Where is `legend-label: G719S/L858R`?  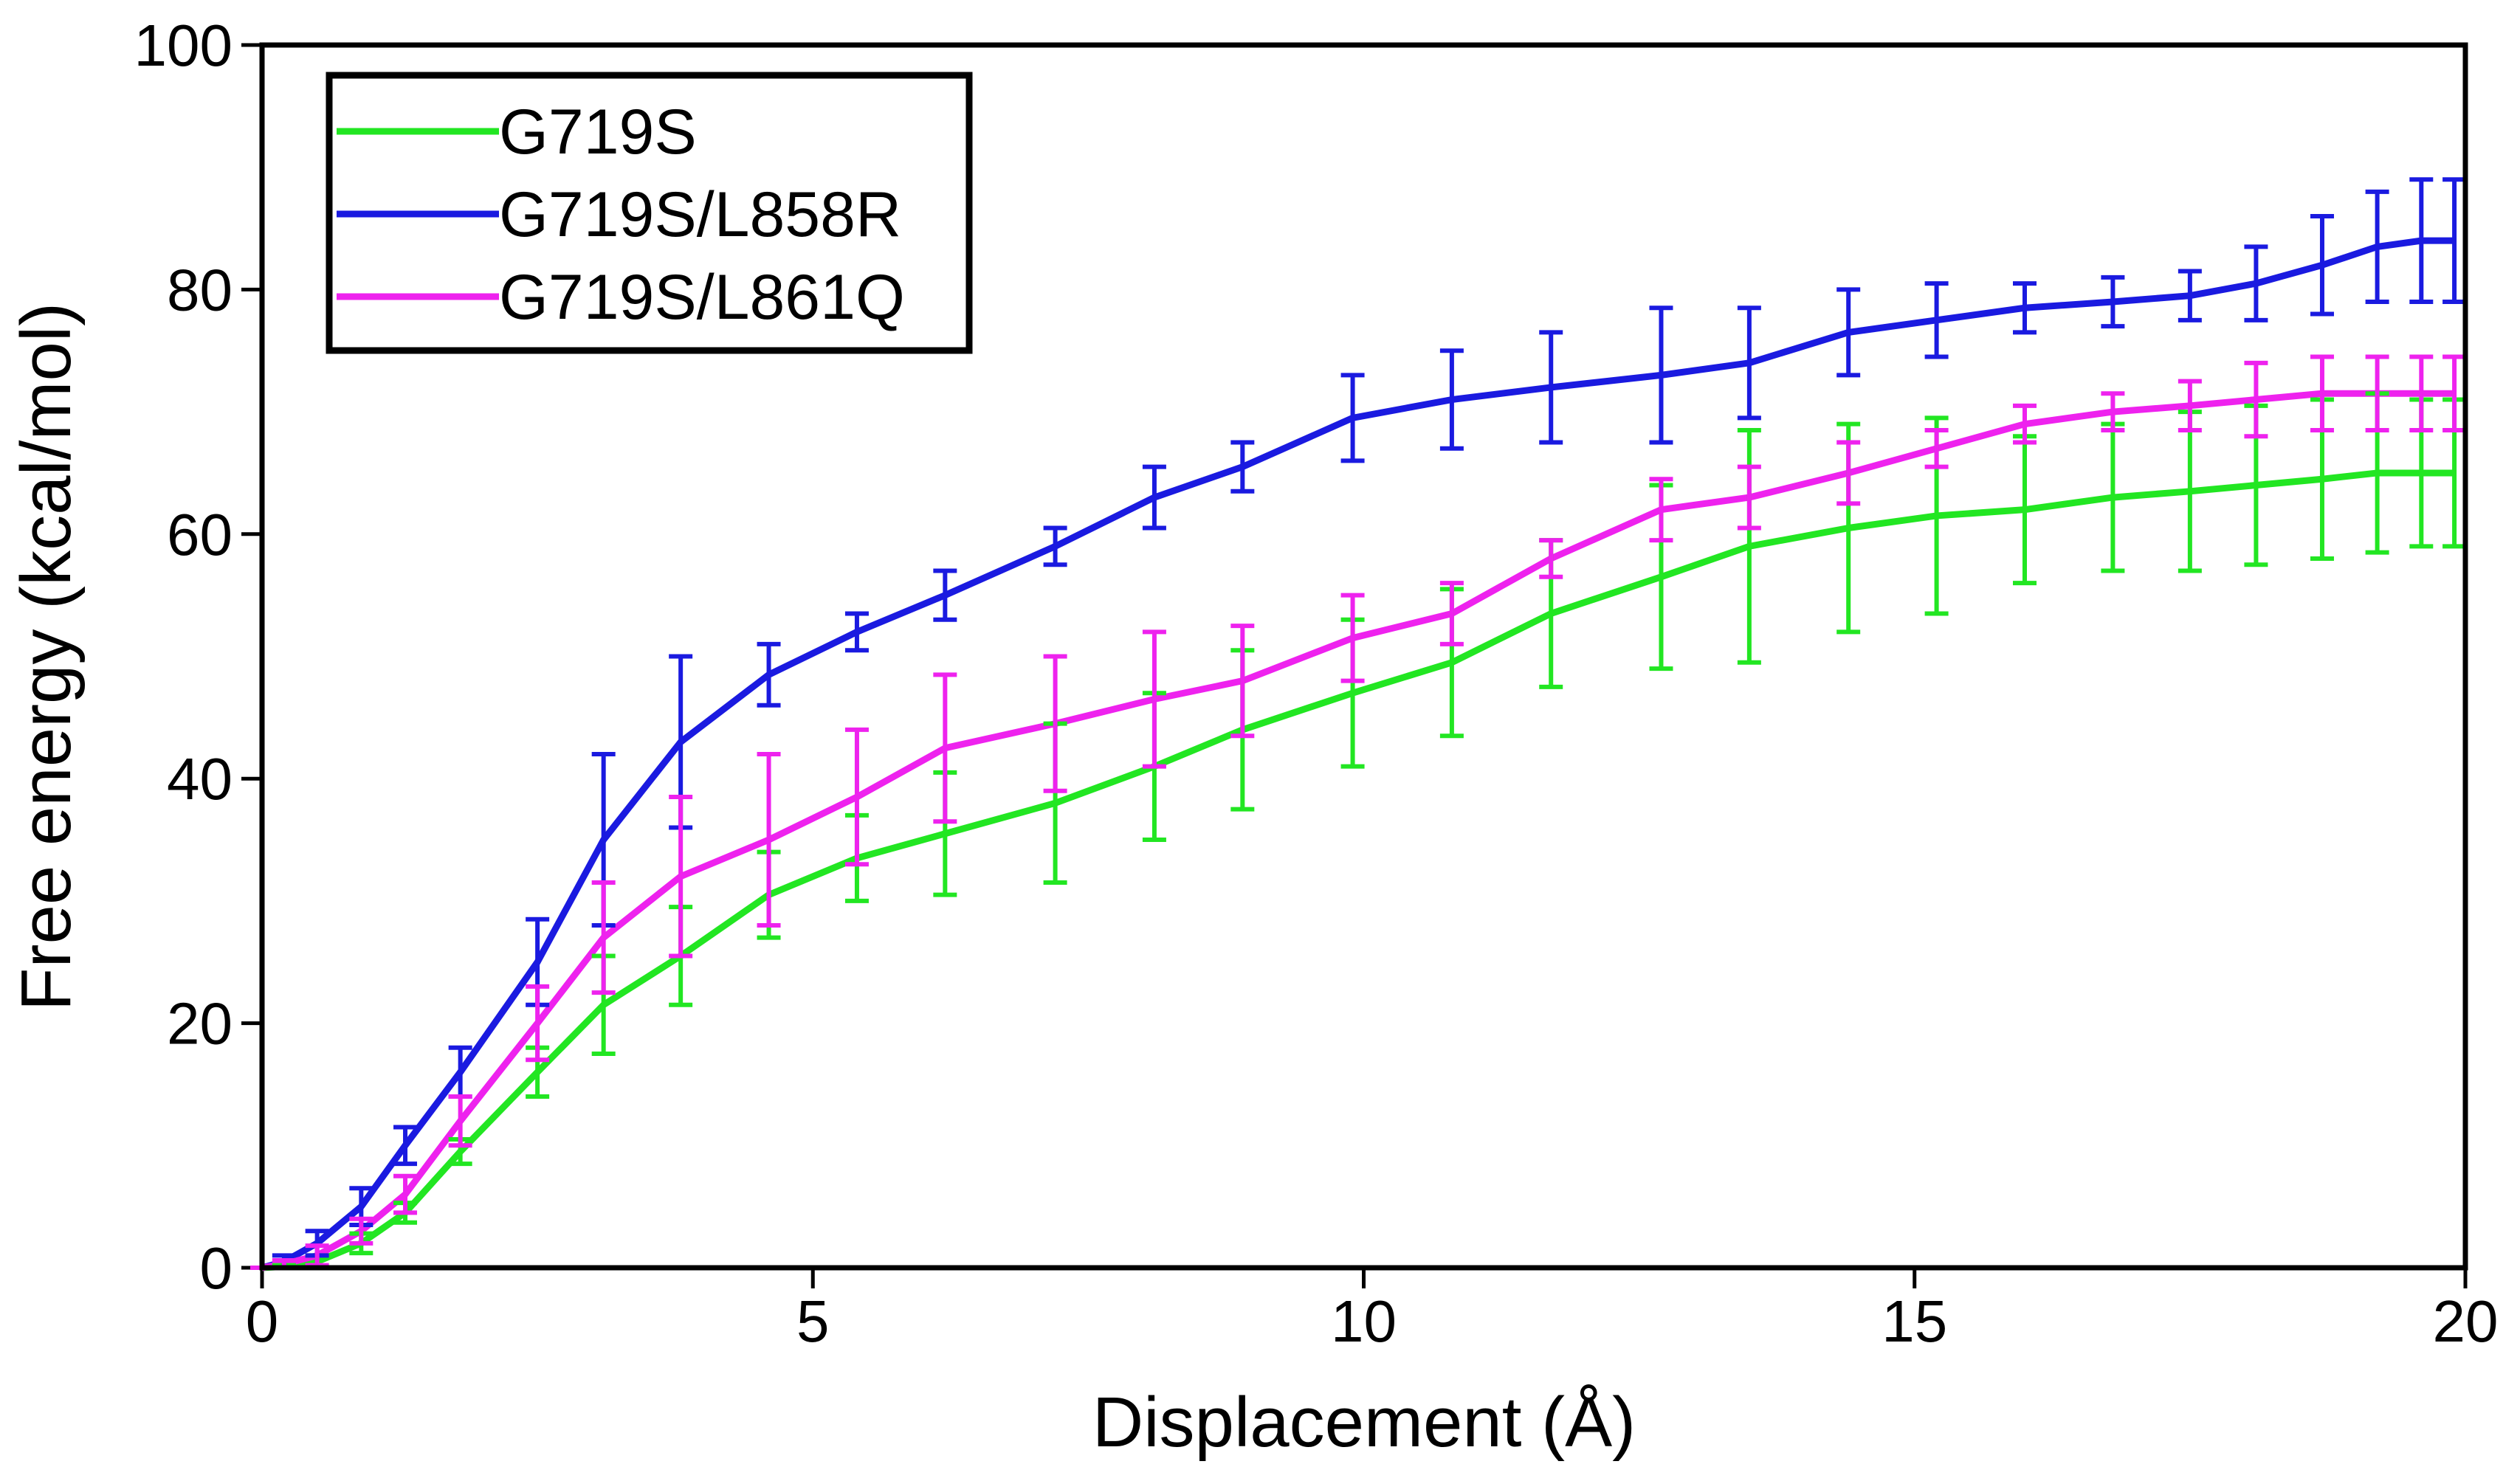 legend-label: G719S/L858R is located at coordinates (700, 214).